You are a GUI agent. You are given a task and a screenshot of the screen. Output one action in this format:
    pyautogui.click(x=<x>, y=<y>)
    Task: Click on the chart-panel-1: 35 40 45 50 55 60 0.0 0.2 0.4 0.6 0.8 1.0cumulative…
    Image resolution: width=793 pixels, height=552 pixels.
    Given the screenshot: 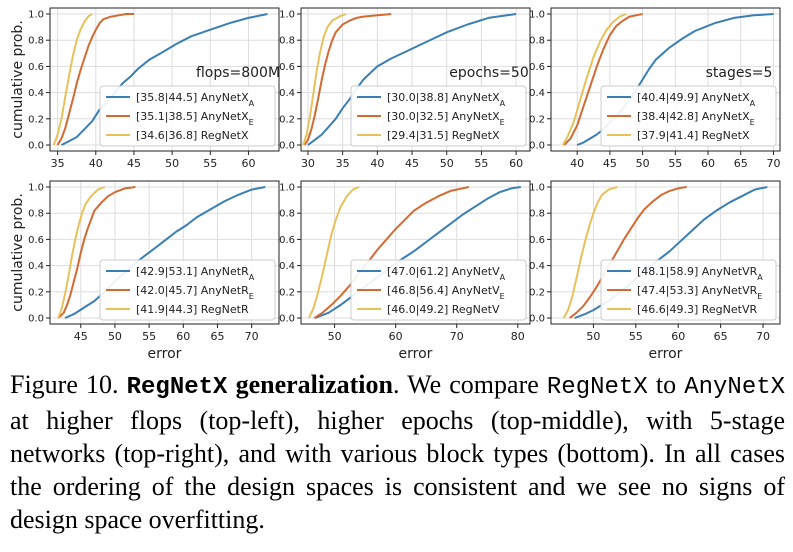 What is the action you would take?
    pyautogui.click(x=145, y=88)
    